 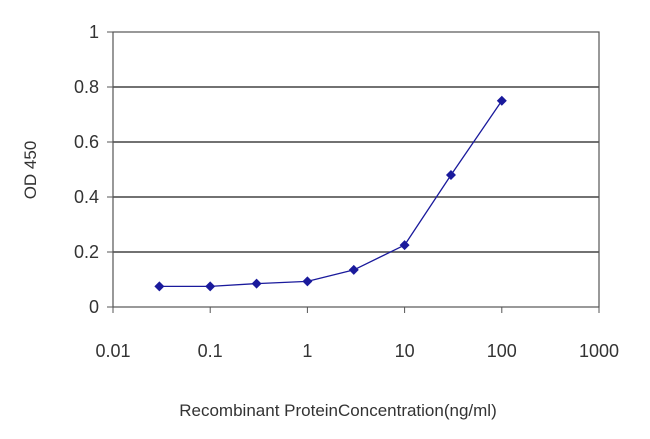 I want to click on x-tick-label: 1, so click(x=307, y=351).